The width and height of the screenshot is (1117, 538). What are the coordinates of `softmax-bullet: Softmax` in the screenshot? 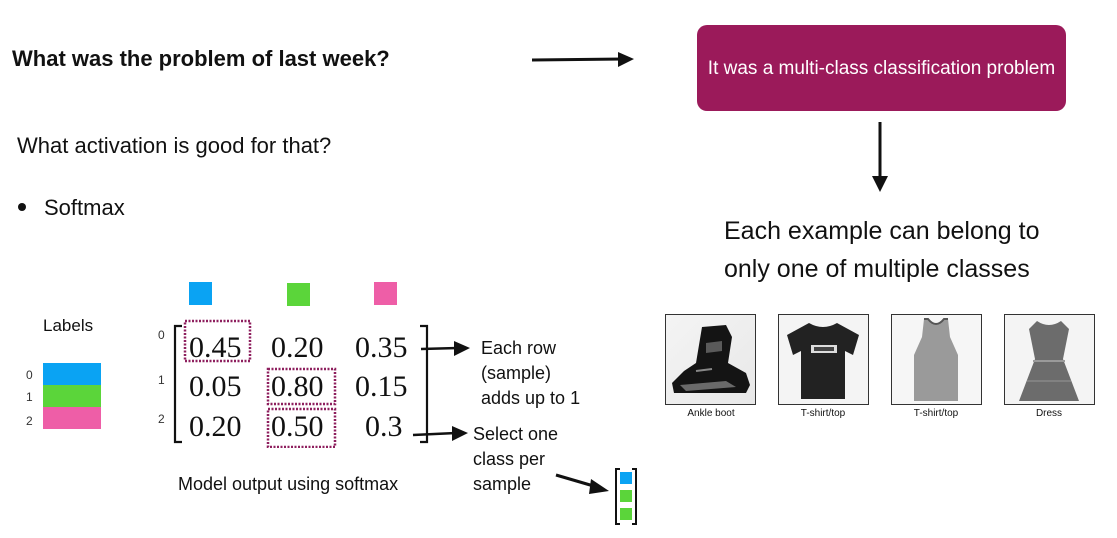 It's located at (71, 208).